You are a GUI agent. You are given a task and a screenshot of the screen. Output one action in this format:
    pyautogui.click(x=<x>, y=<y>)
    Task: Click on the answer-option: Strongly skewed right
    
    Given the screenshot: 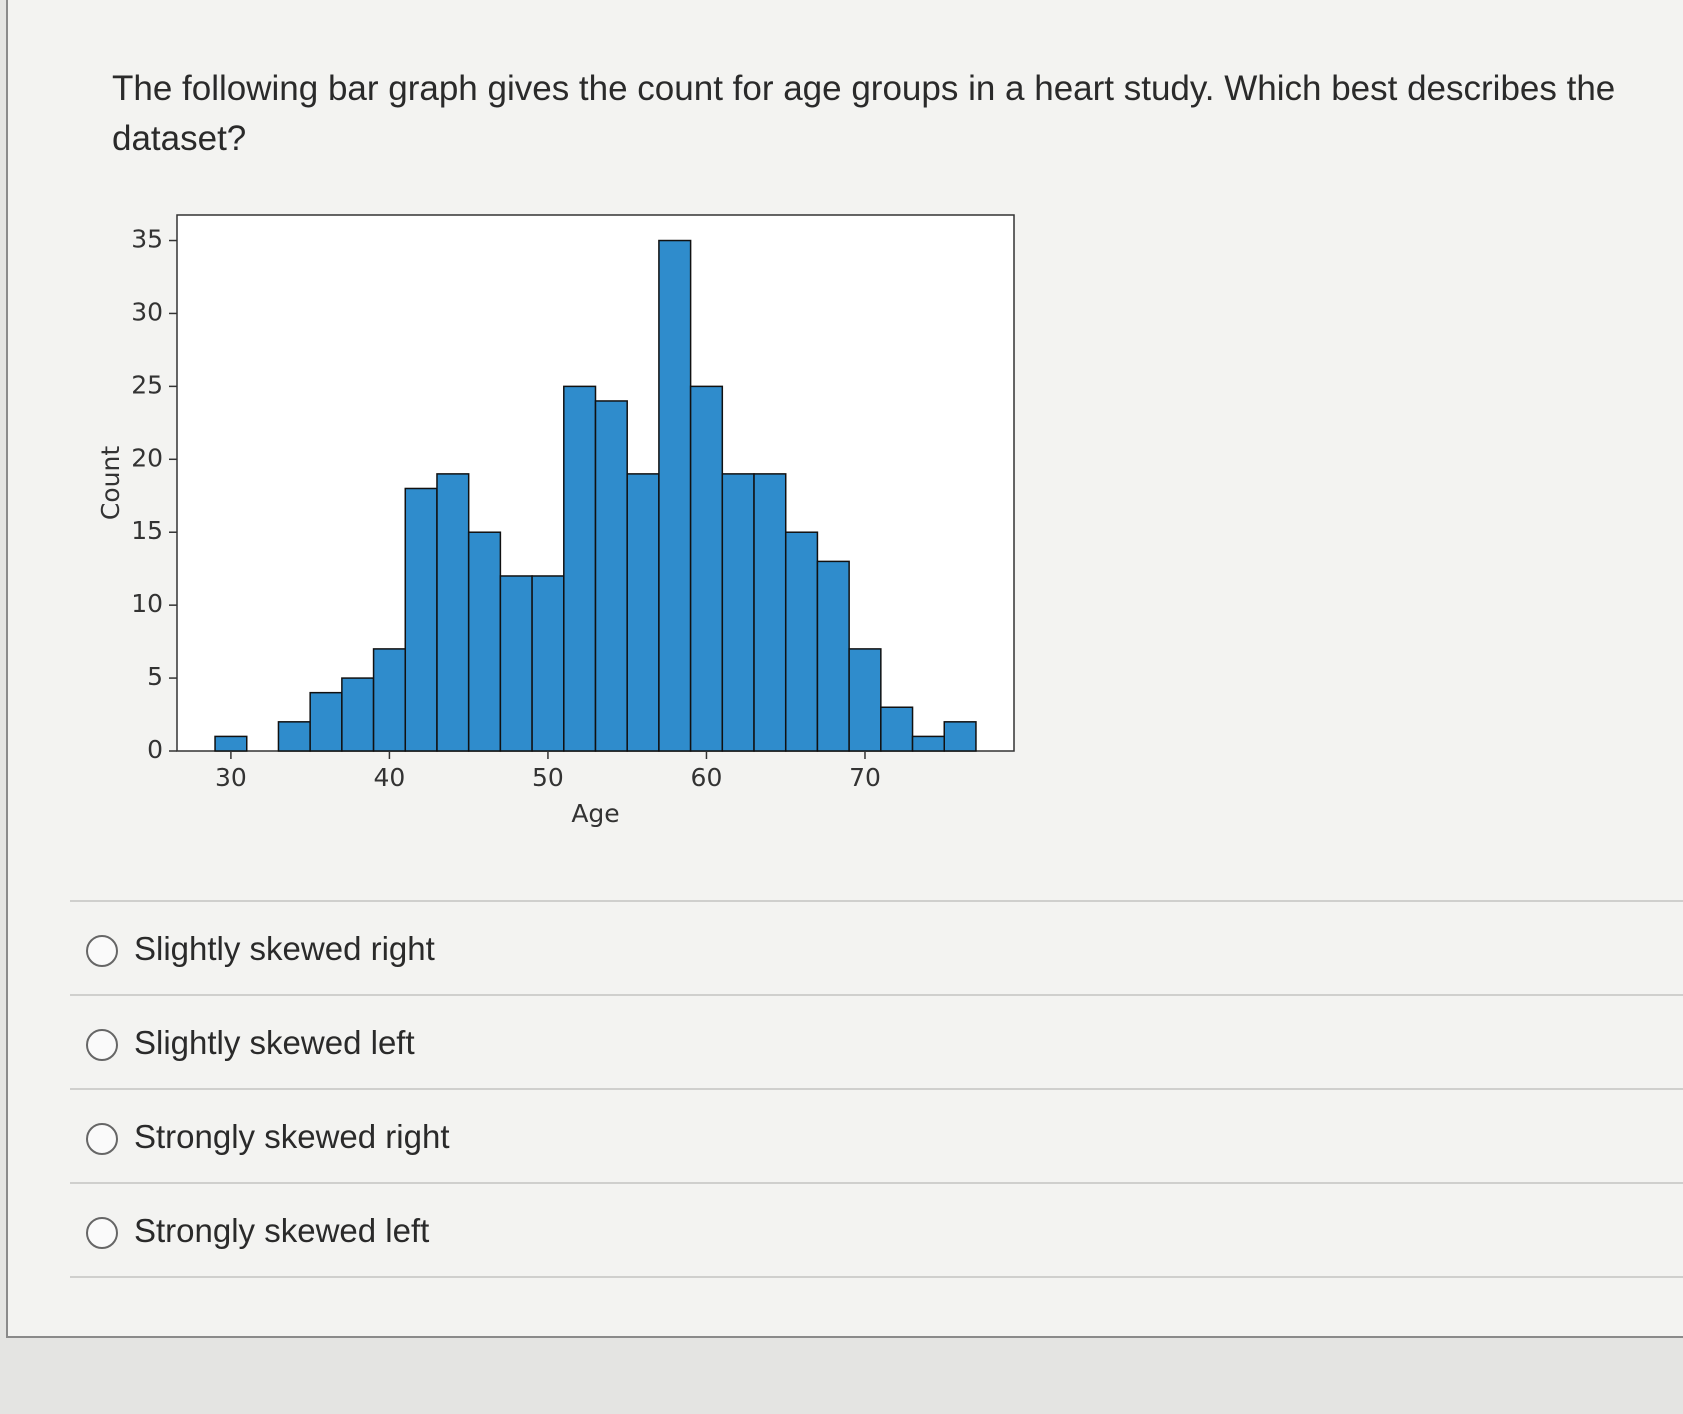 What is the action you would take?
    pyautogui.click(x=876, y=1136)
    